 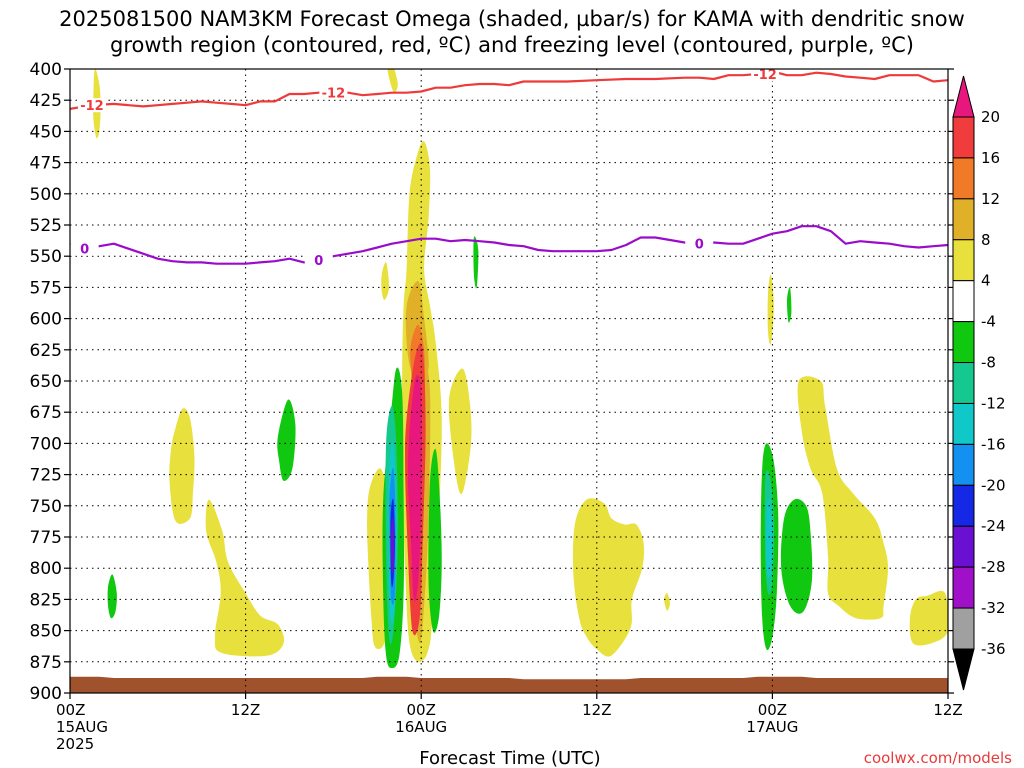 What do you see at coordinates (46, 569) in the screenshot?
I see `y-tick-label: 800` at bounding box center [46, 569].